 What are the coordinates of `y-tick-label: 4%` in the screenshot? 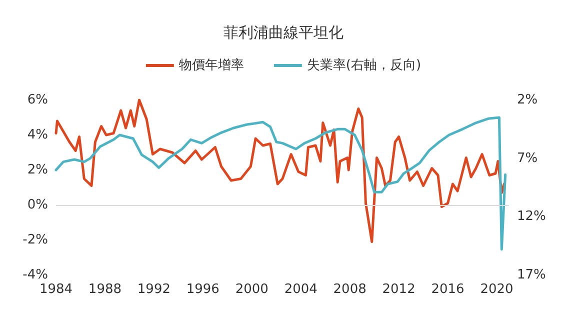 It's located at (37, 135).